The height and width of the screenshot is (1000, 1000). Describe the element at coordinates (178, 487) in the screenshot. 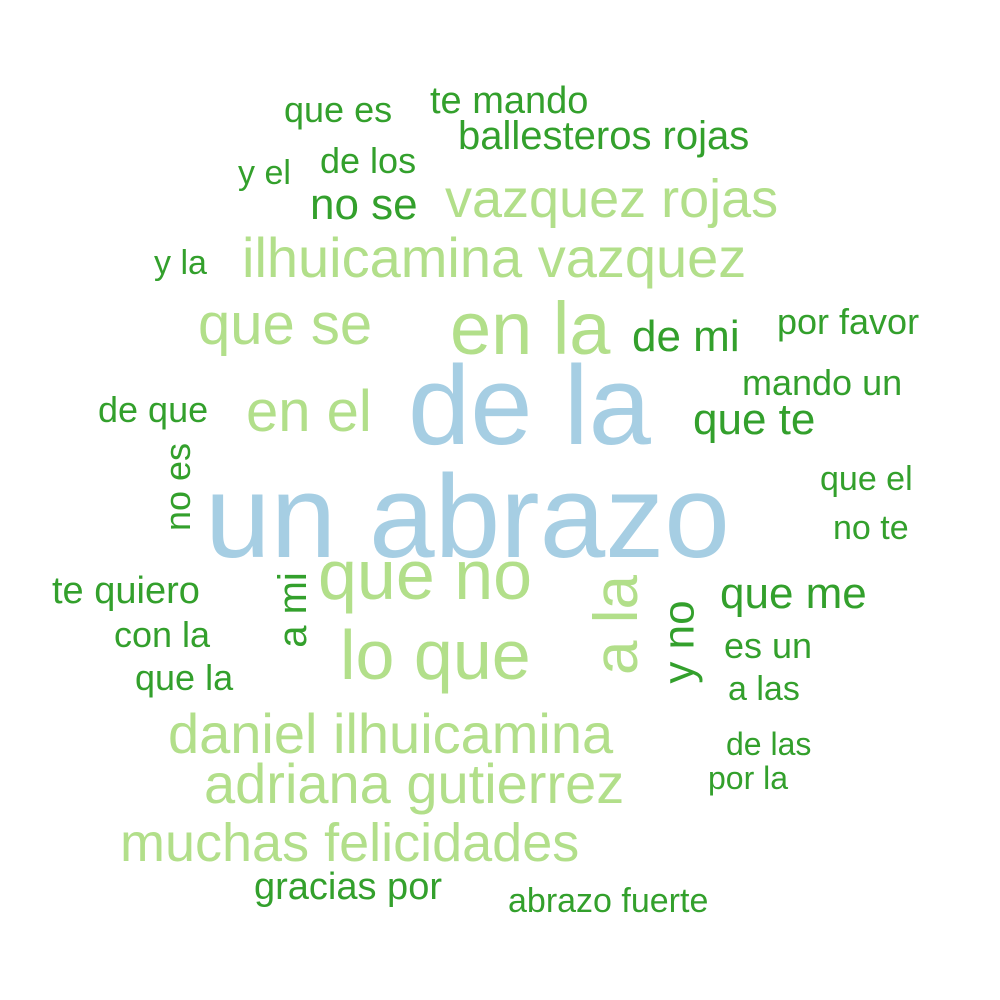

I see `word-no-es: no es` at that location.